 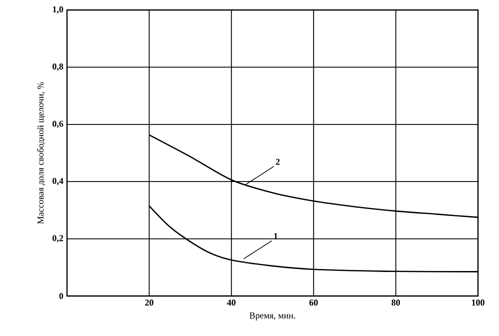 What do you see at coordinates (58, 10) in the screenshot?
I see `y-tick-label: 1,0` at bounding box center [58, 10].